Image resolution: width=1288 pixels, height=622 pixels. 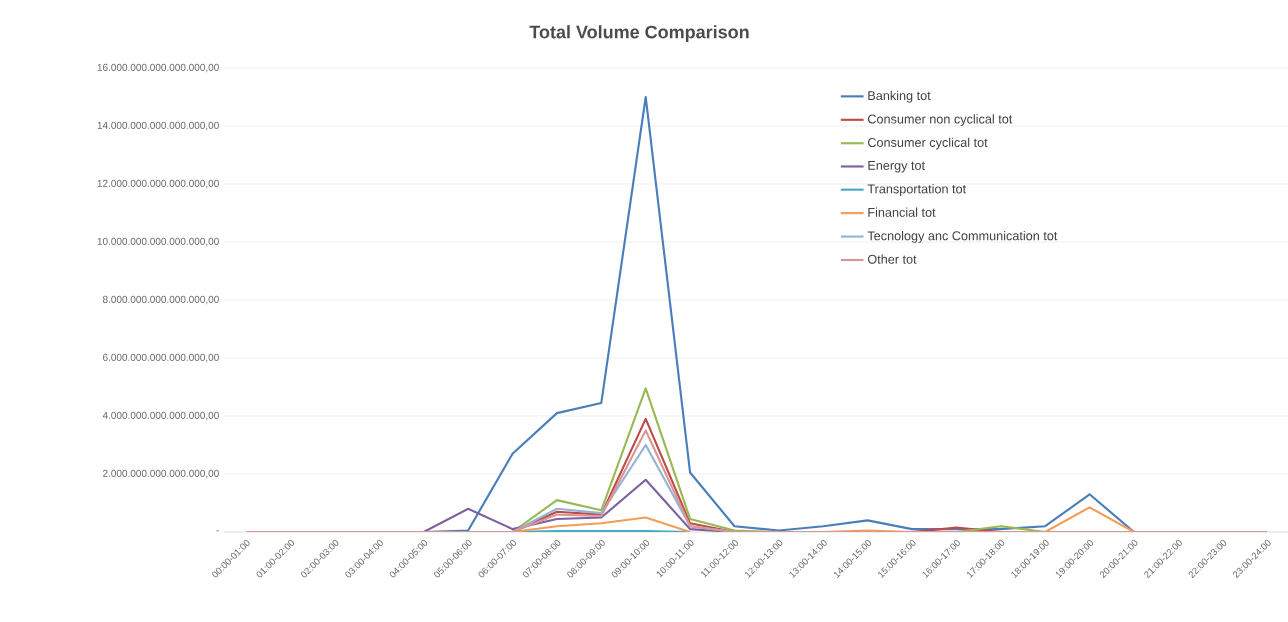 I want to click on y-tick-label: 8.000.000.000.000.000,00, so click(x=160, y=300).